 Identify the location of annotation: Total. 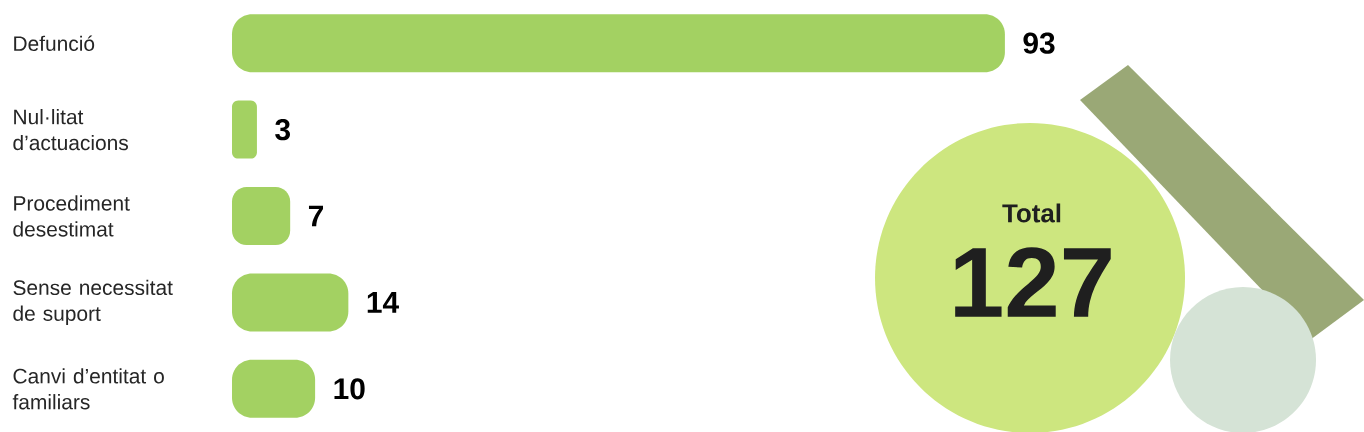
(1031, 213).